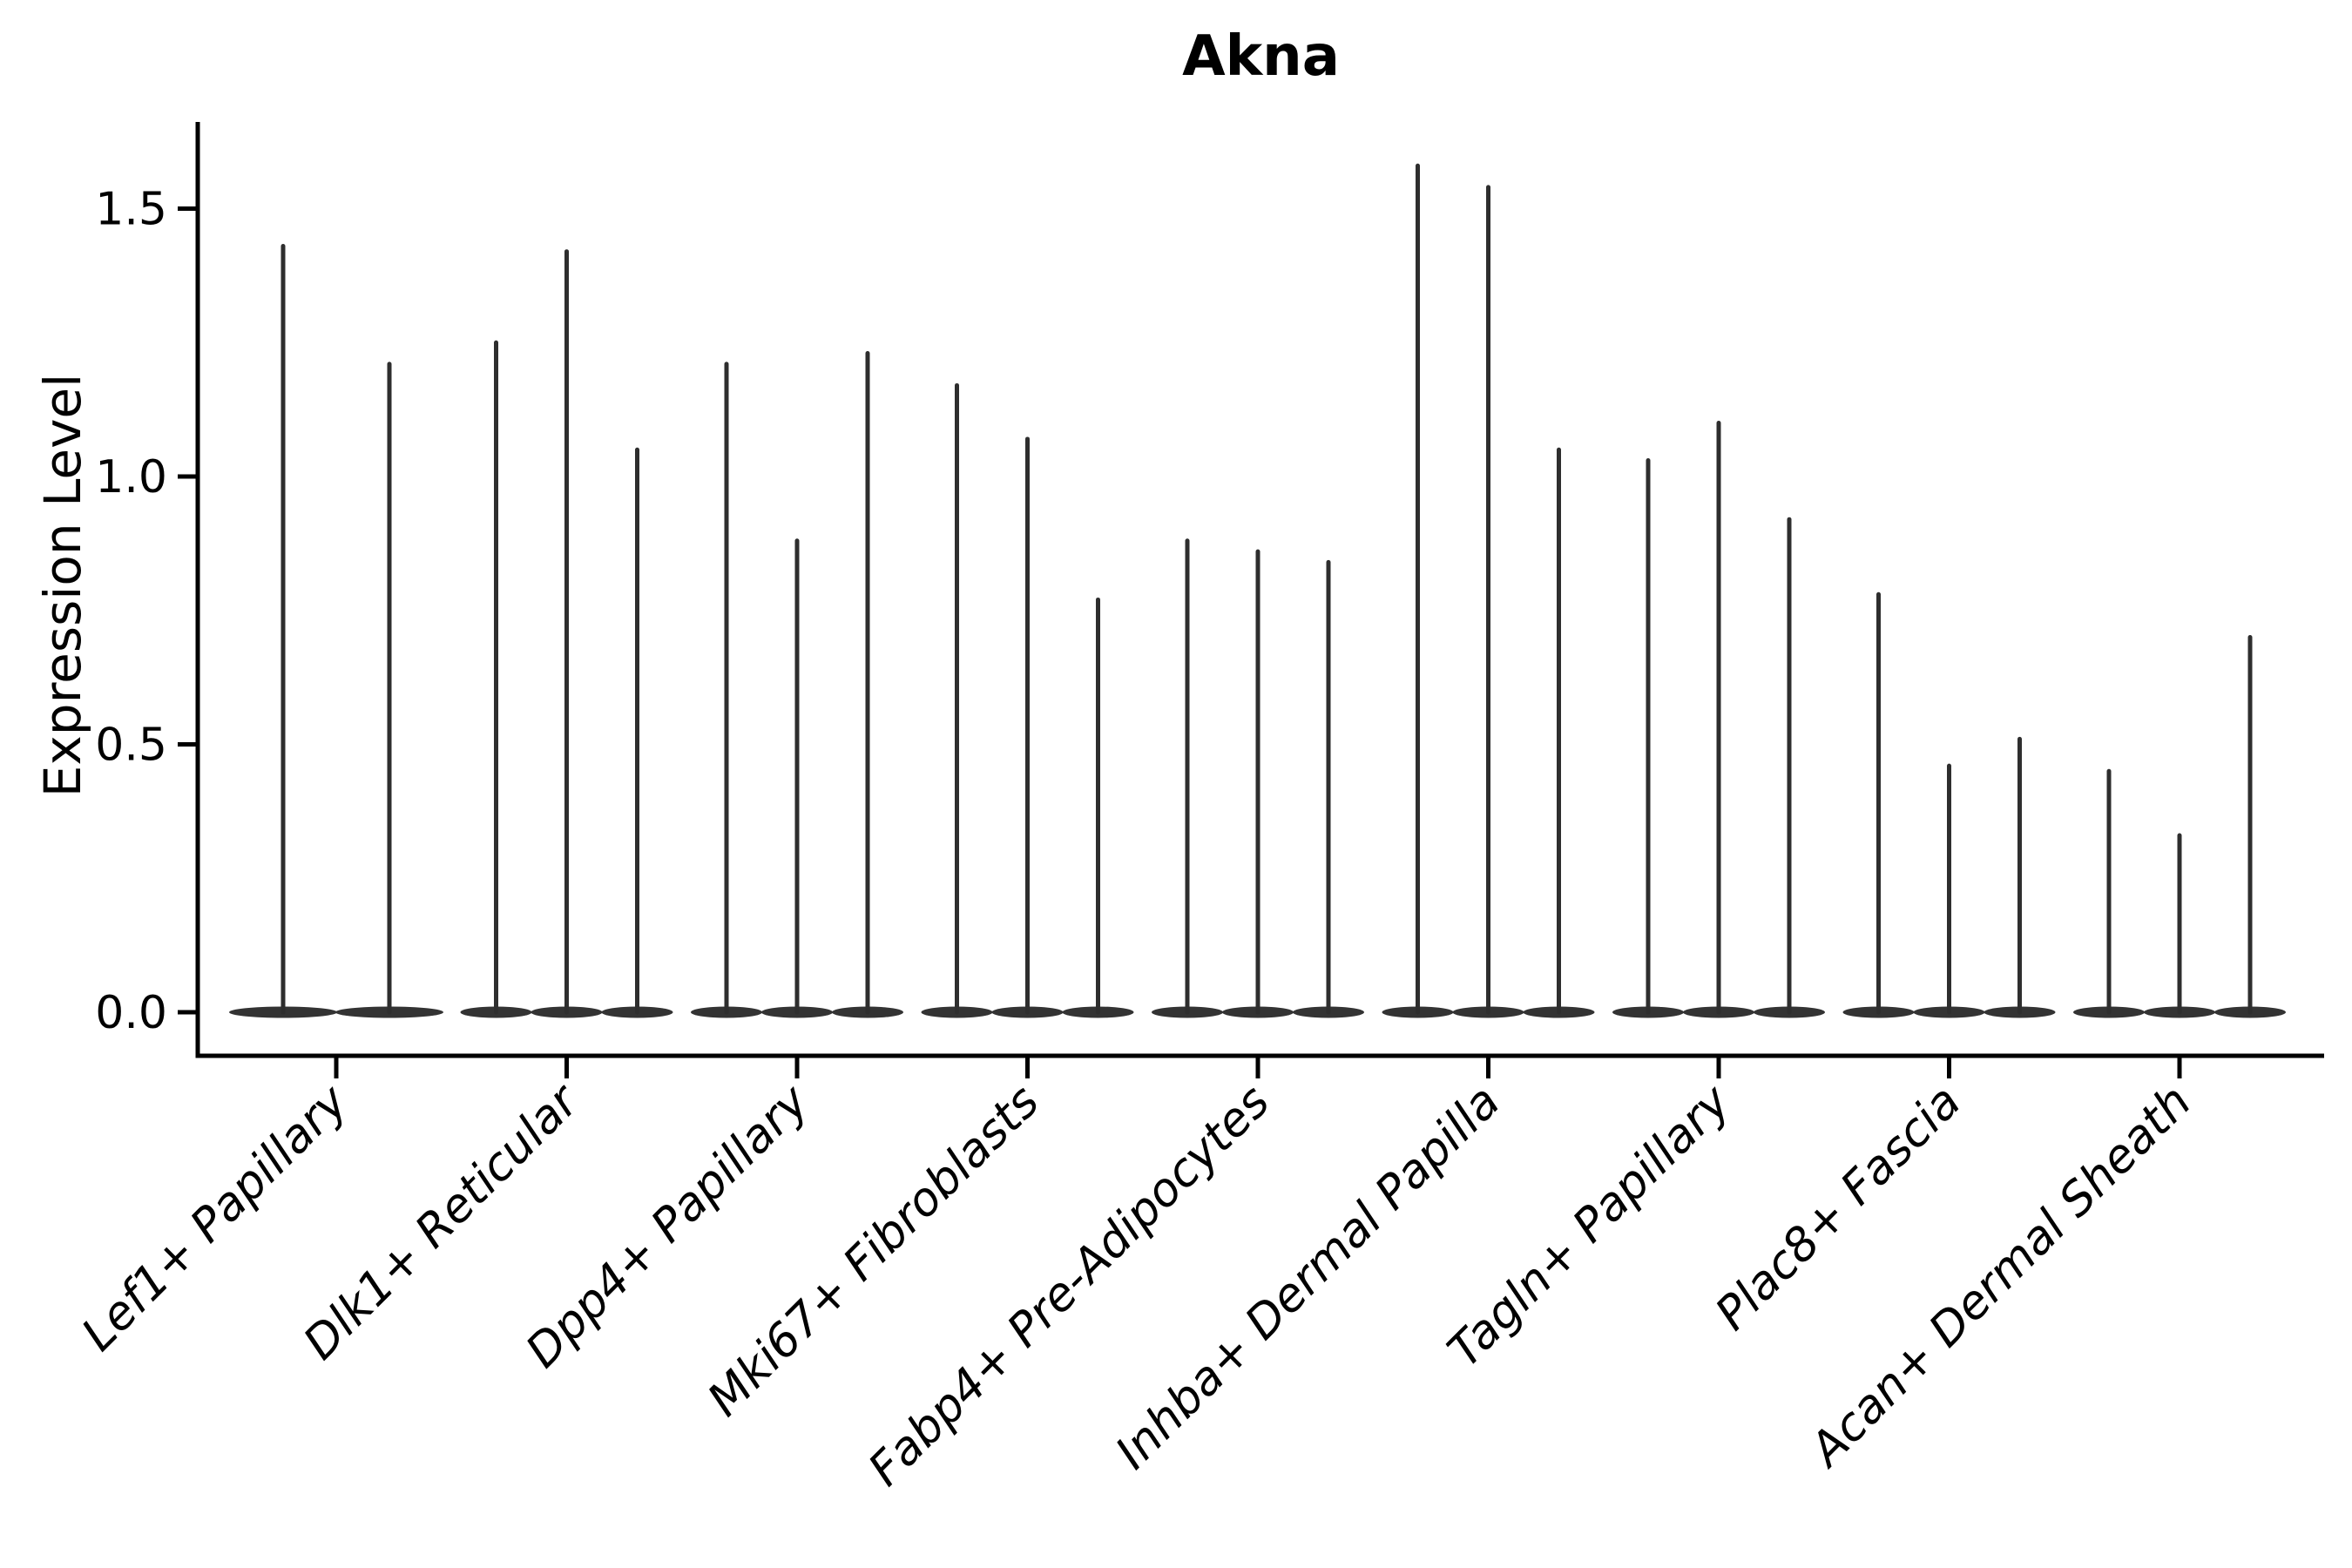 The height and width of the screenshot is (1568, 2352). What do you see at coordinates (1838, 1208) in the screenshot?
I see `x-category-label: Plac8+ Fascia` at bounding box center [1838, 1208].